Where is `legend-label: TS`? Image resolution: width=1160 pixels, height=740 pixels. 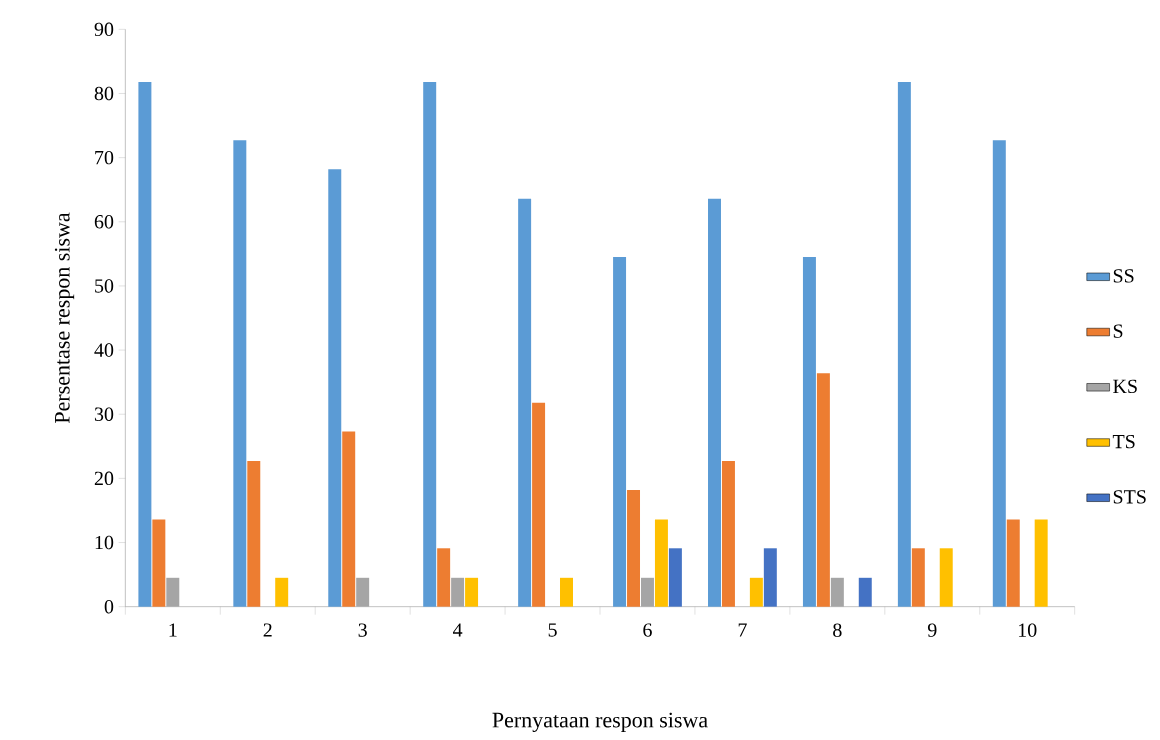 legend-label: TS is located at coordinates (1123, 441).